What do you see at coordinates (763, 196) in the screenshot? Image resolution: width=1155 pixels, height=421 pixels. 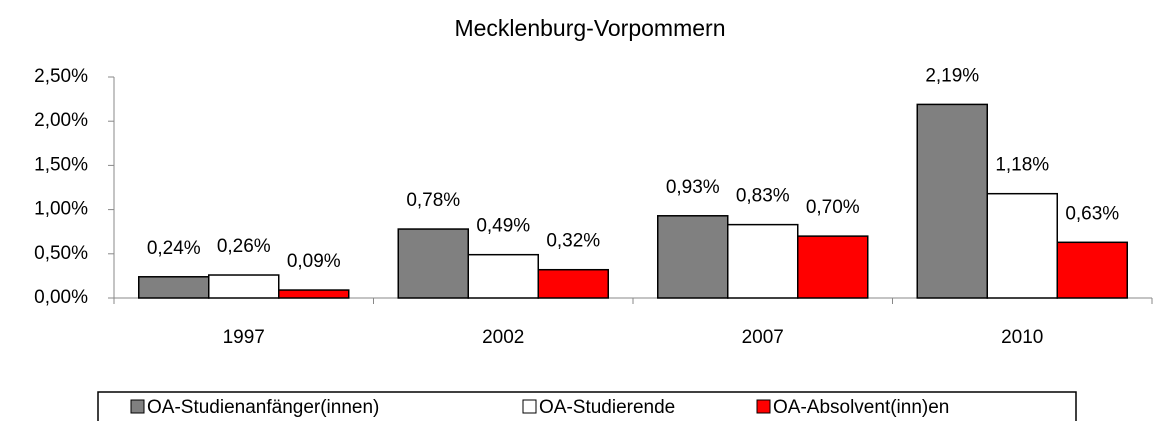 I see `data-label: 0,83%` at bounding box center [763, 196].